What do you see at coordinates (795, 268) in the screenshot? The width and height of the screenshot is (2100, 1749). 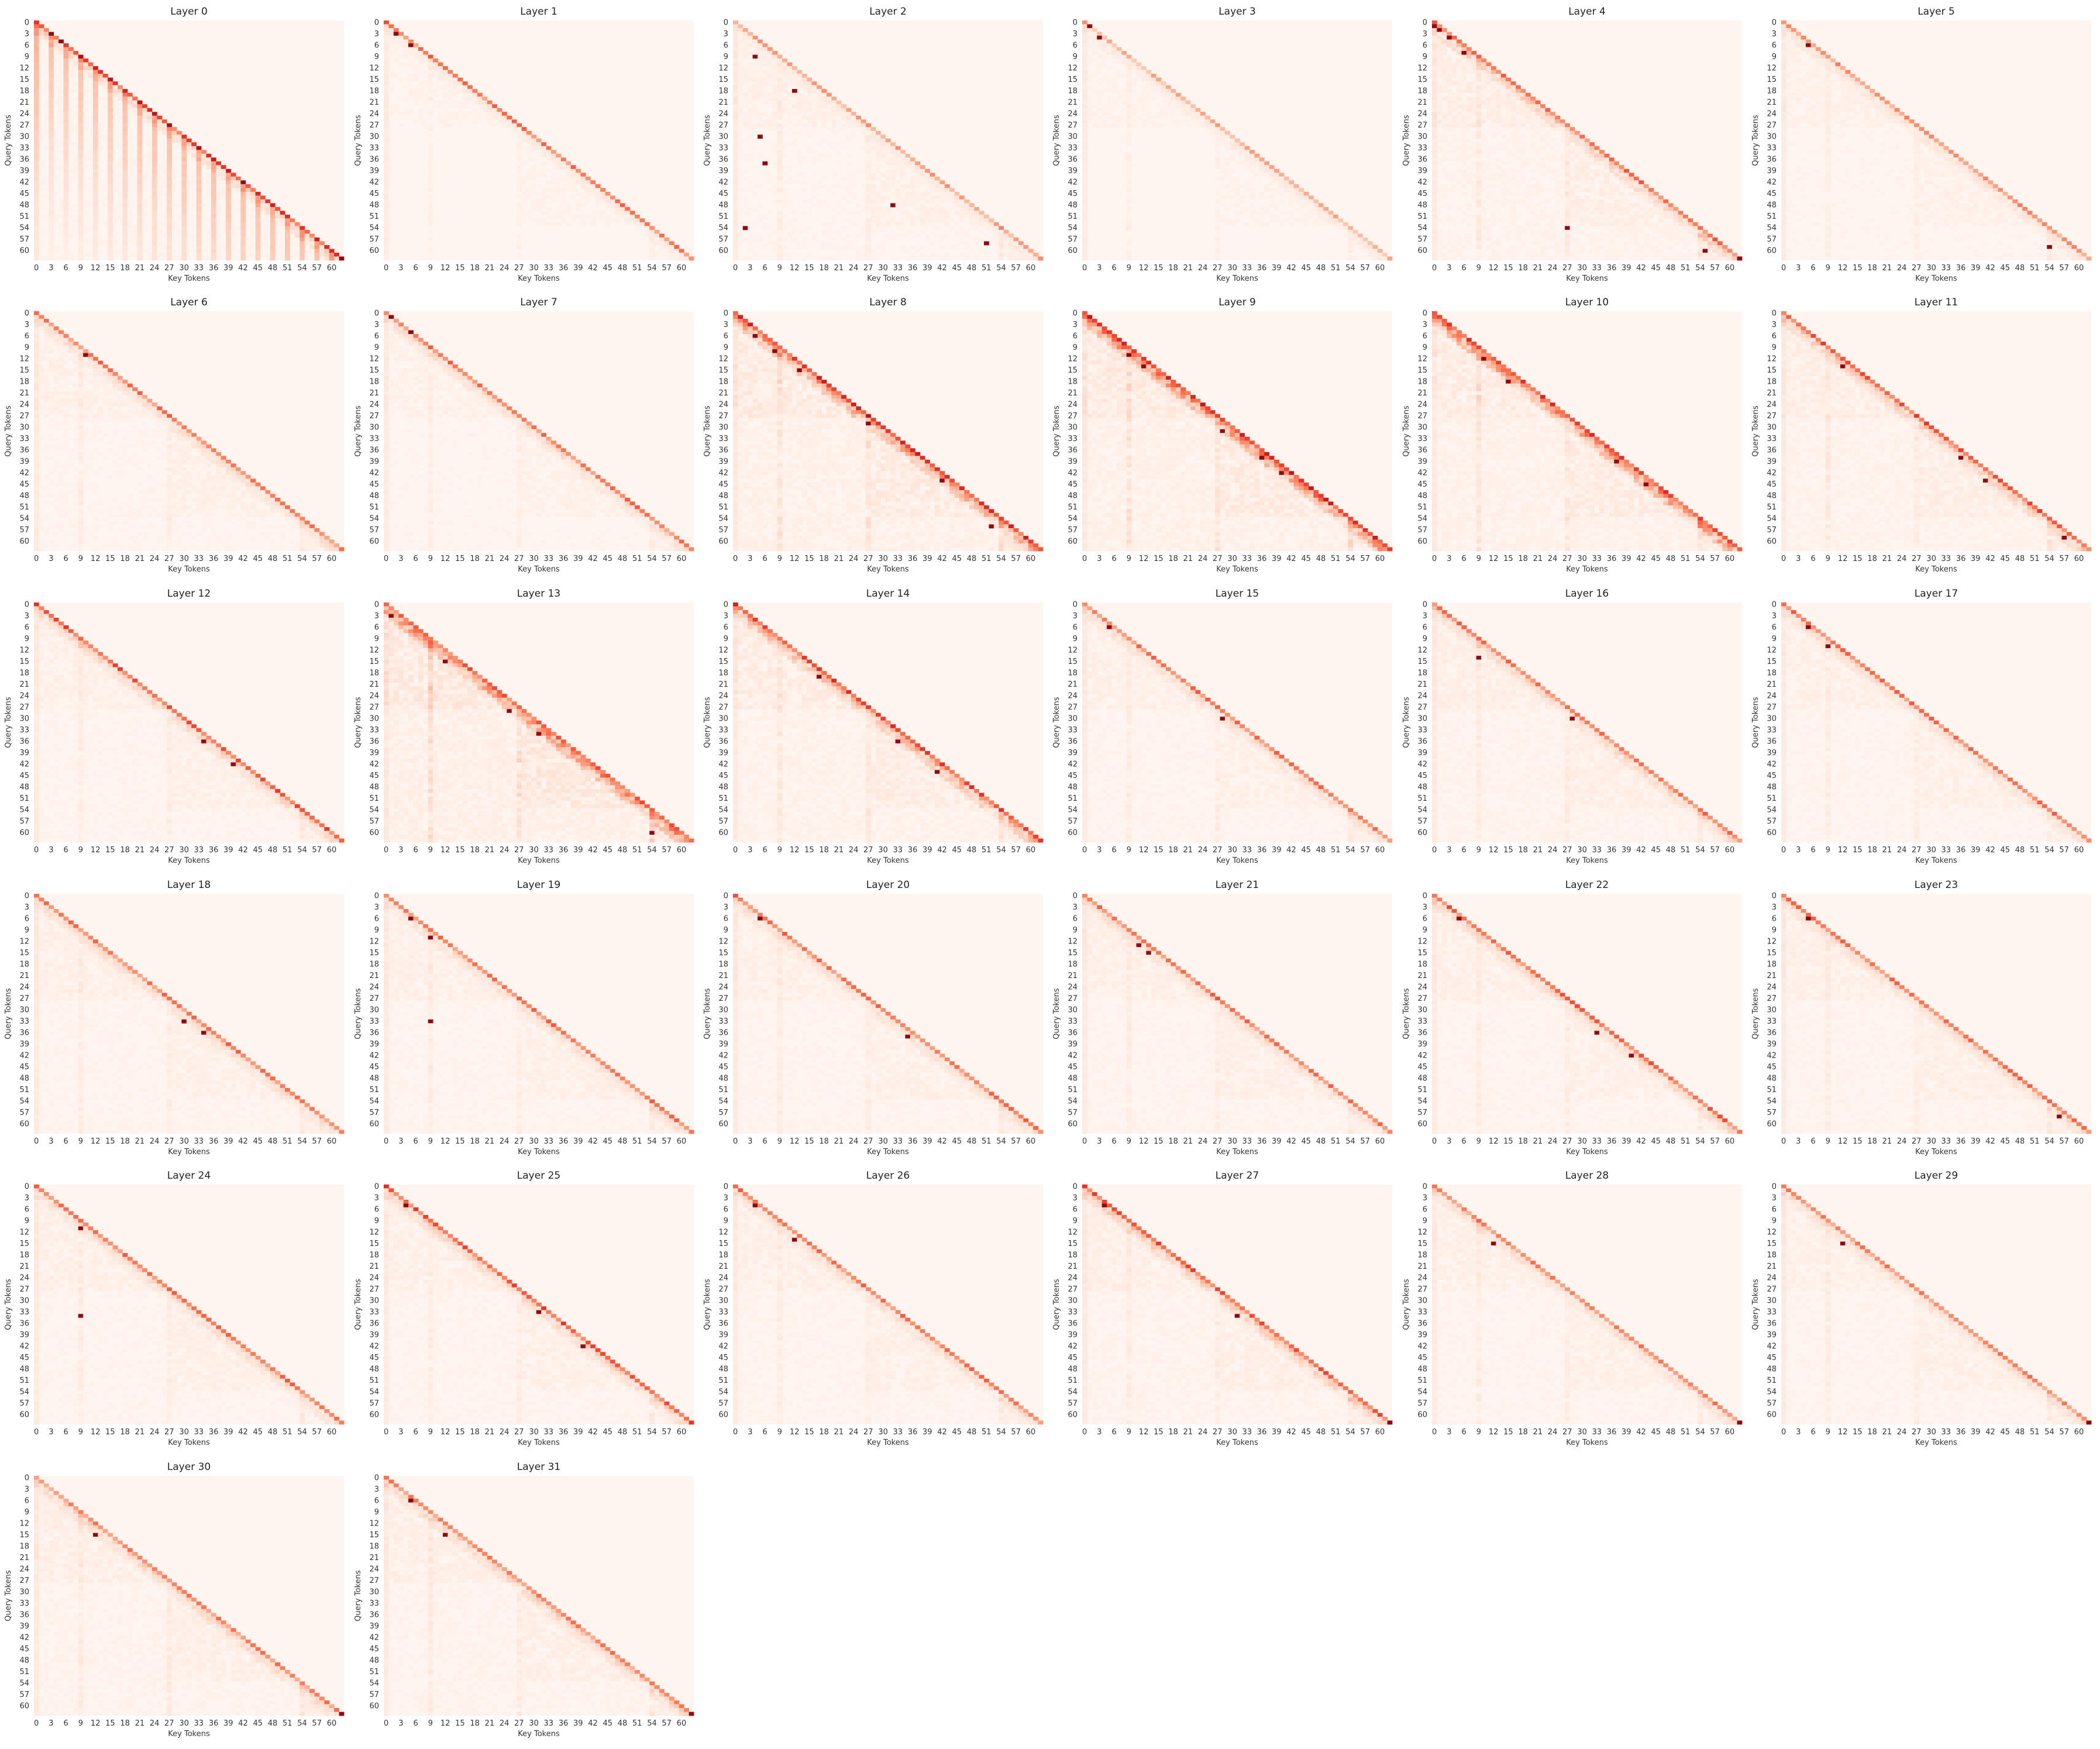 I see `x-tick-label: 12` at bounding box center [795, 268].